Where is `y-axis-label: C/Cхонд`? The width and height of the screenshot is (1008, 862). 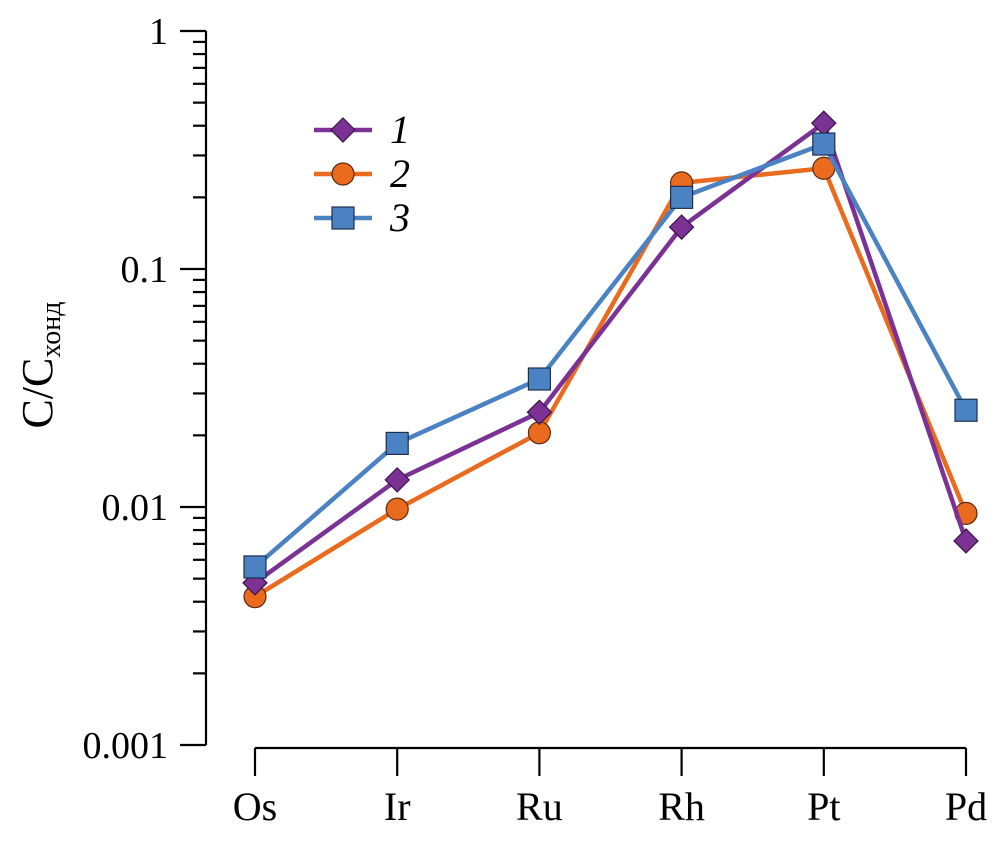 y-axis-label: C/Cхонд is located at coordinates (40, 364).